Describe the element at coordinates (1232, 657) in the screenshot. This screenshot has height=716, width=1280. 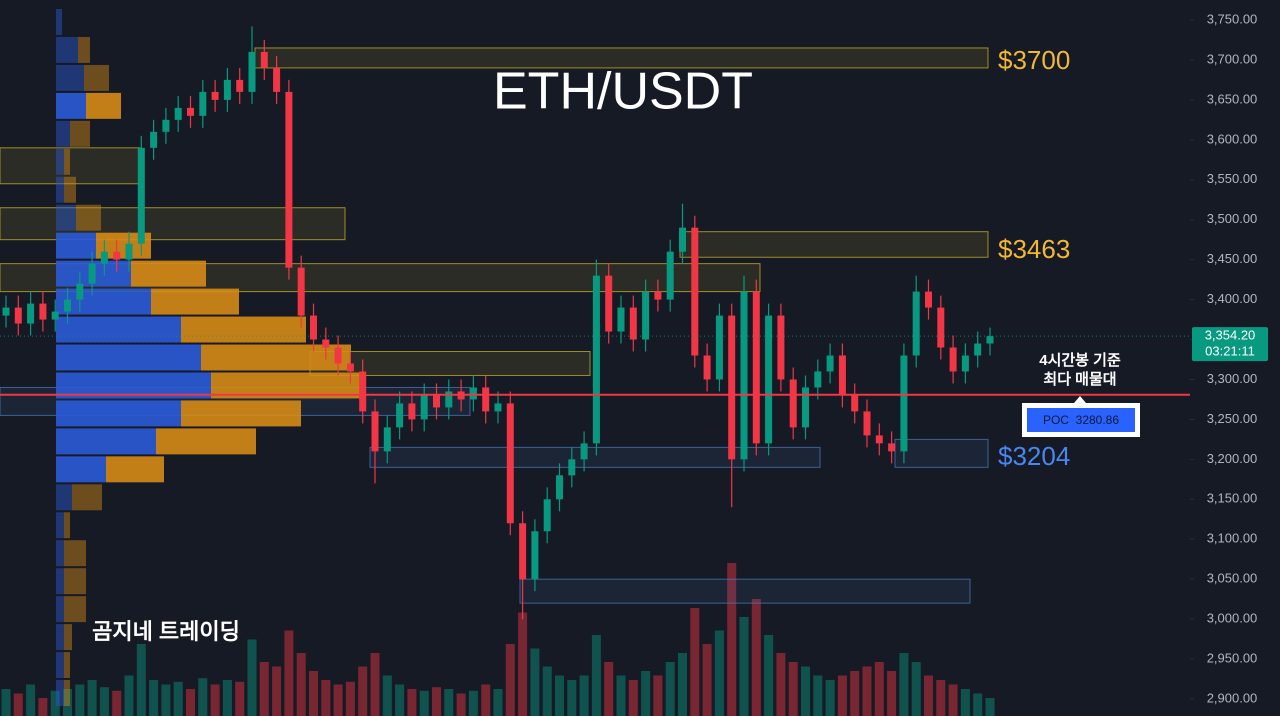
I see `y-tick-label: 2,950.00` at that location.